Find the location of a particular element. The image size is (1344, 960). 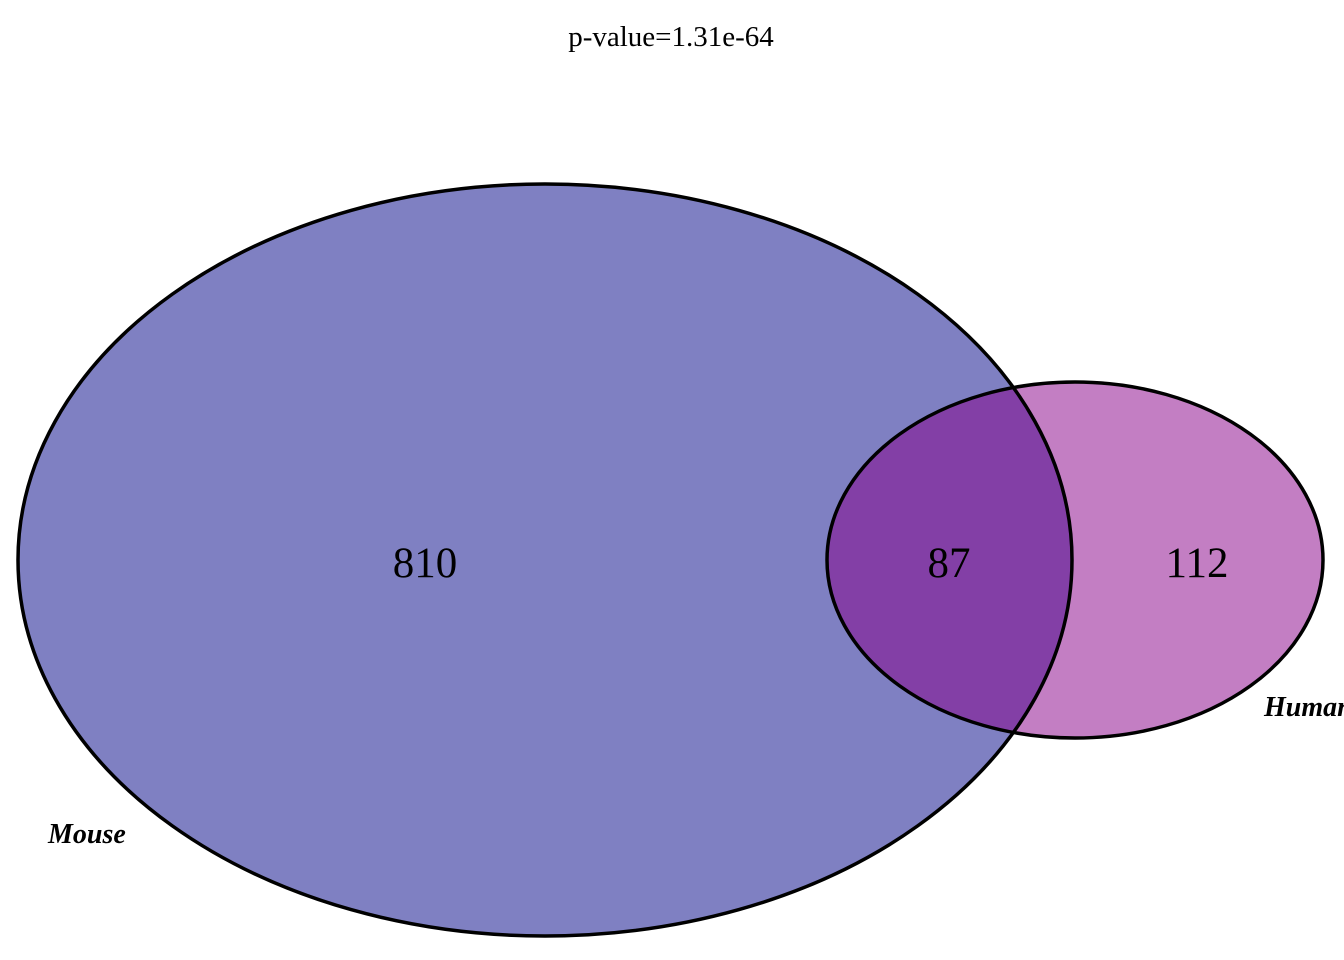

mouse-set-label: Mouse is located at coordinates (86, 834).